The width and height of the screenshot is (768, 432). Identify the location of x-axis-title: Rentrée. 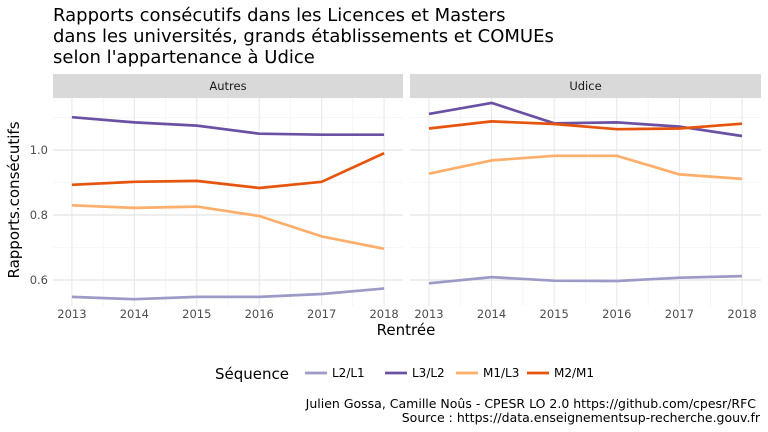
(406, 330).